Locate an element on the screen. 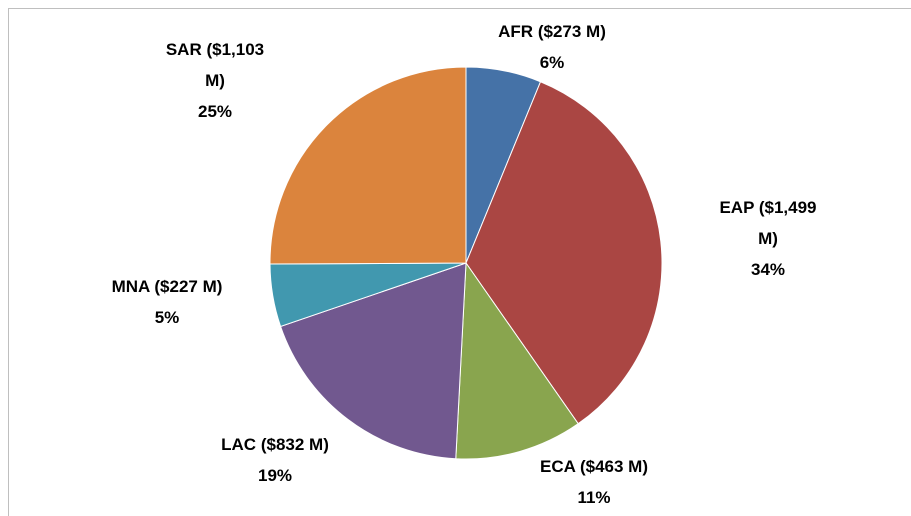 The width and height of the screenshot is (911, 516). label-part: MNA is located at coordinates (130, 286).